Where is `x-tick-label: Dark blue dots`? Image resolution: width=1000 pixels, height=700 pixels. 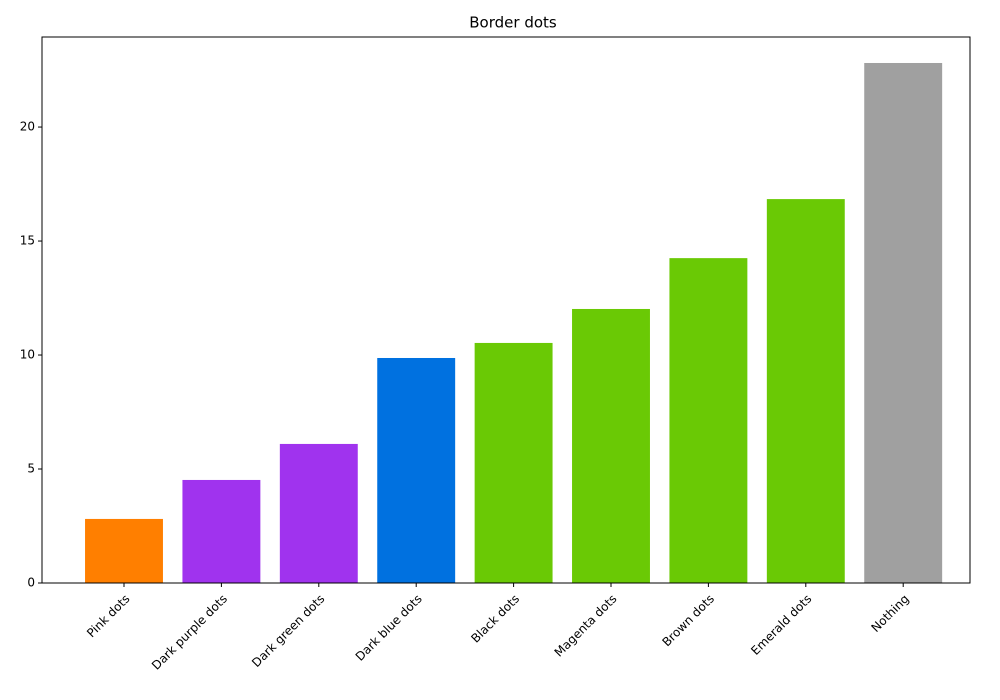
x-tick-label: Dark blue dots is located at coordinates (389, 628).